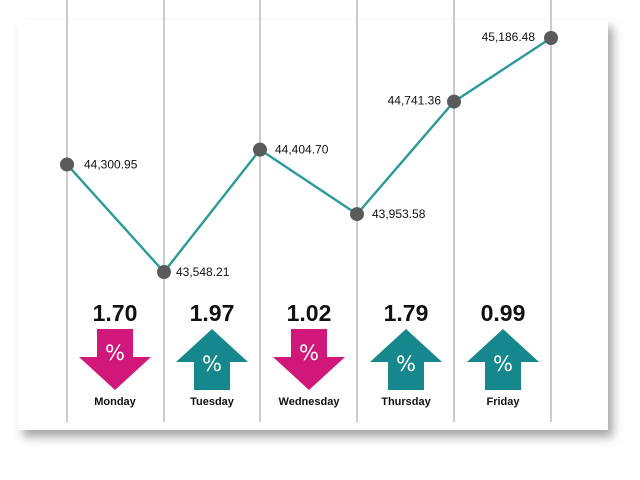 The image size is (640, 480). Describe the element at coordinates (399, 214) in the screenshot. I see `value-label: 43,953.58` at that location.